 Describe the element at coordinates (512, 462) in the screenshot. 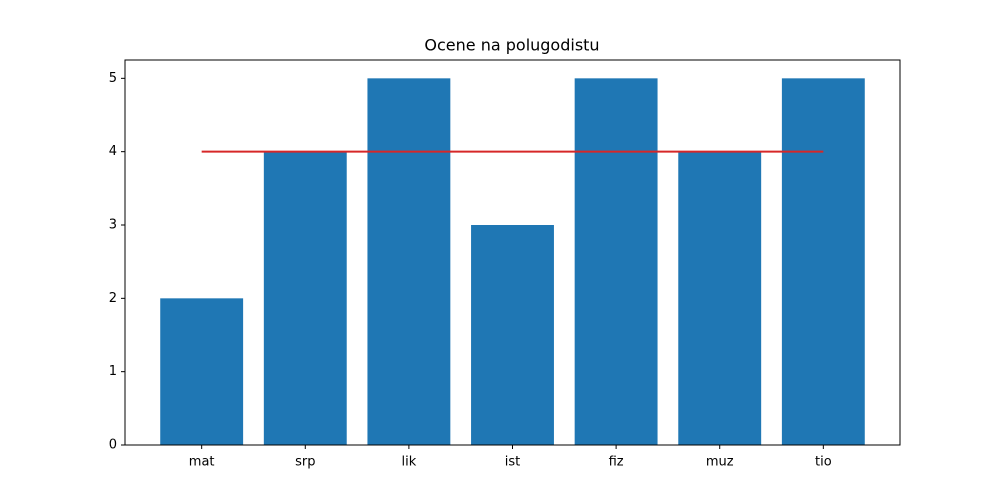

I see `x-tick-label: ist` at that location.